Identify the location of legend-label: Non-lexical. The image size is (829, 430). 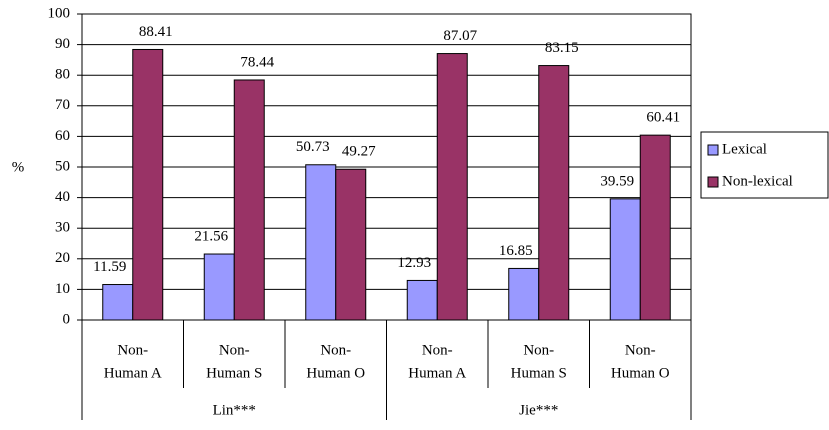
(757, 181).